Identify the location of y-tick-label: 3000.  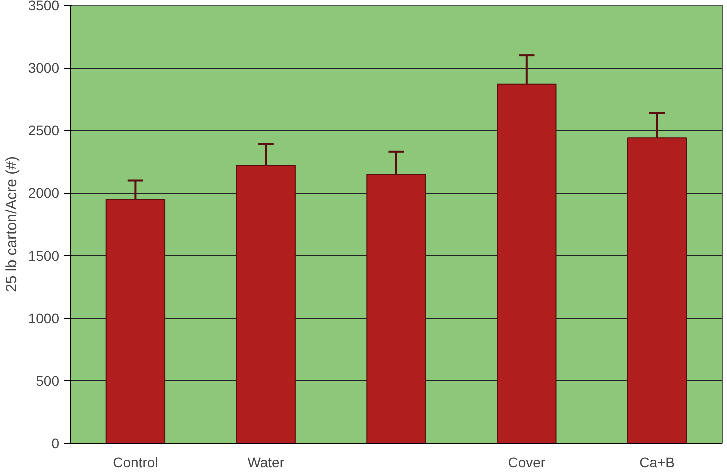
(44, 68).